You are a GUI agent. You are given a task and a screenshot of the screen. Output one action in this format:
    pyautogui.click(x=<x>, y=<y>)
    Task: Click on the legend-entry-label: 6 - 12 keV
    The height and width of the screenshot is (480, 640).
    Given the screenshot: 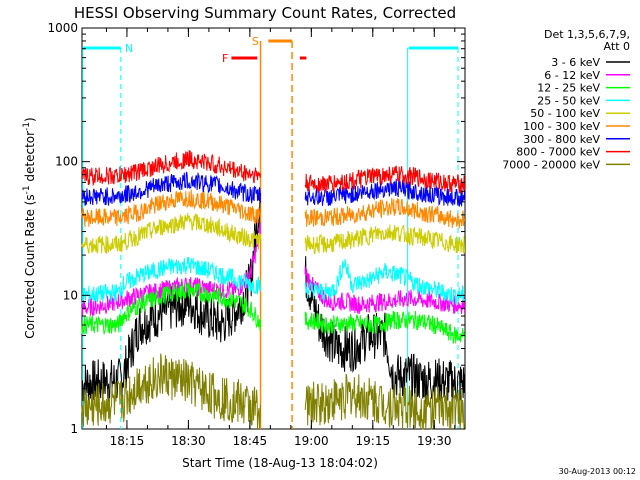 What is the action you would take?
    pyautogui.click(x=572, y=75)
    